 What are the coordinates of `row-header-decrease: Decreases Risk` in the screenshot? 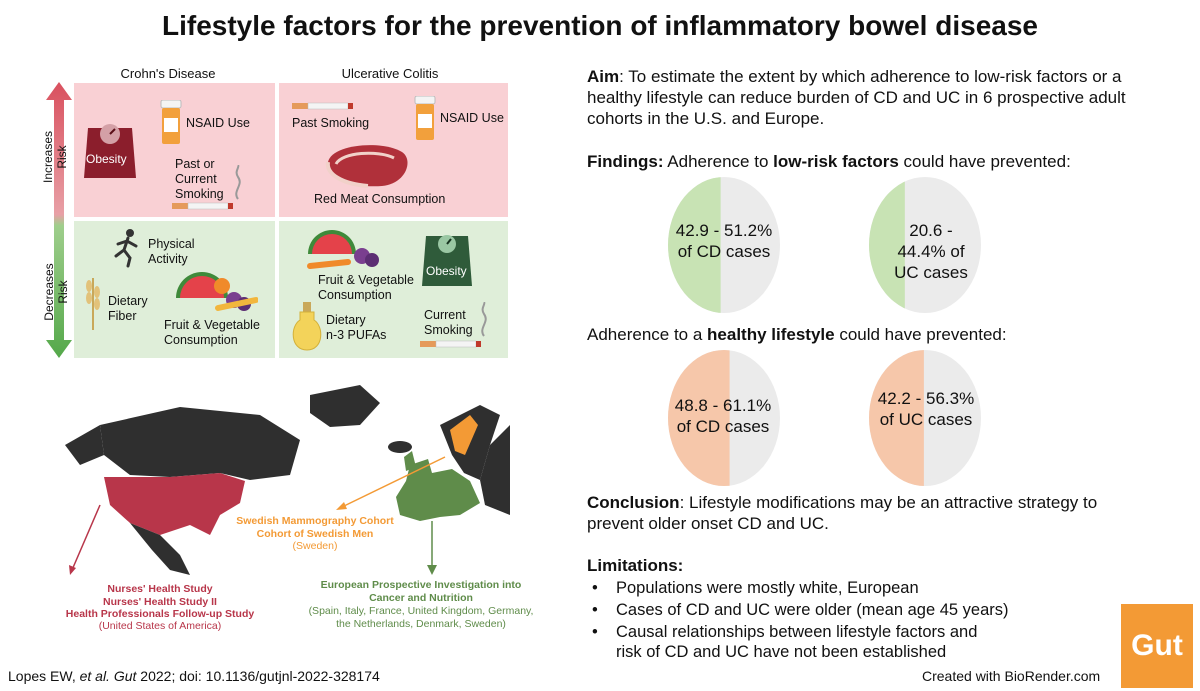 It's located at (56, 292).